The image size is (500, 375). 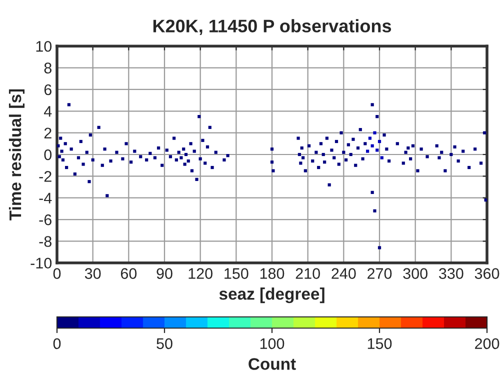 I want to click on y-tick-label: 8, so click(x=48, y=68).